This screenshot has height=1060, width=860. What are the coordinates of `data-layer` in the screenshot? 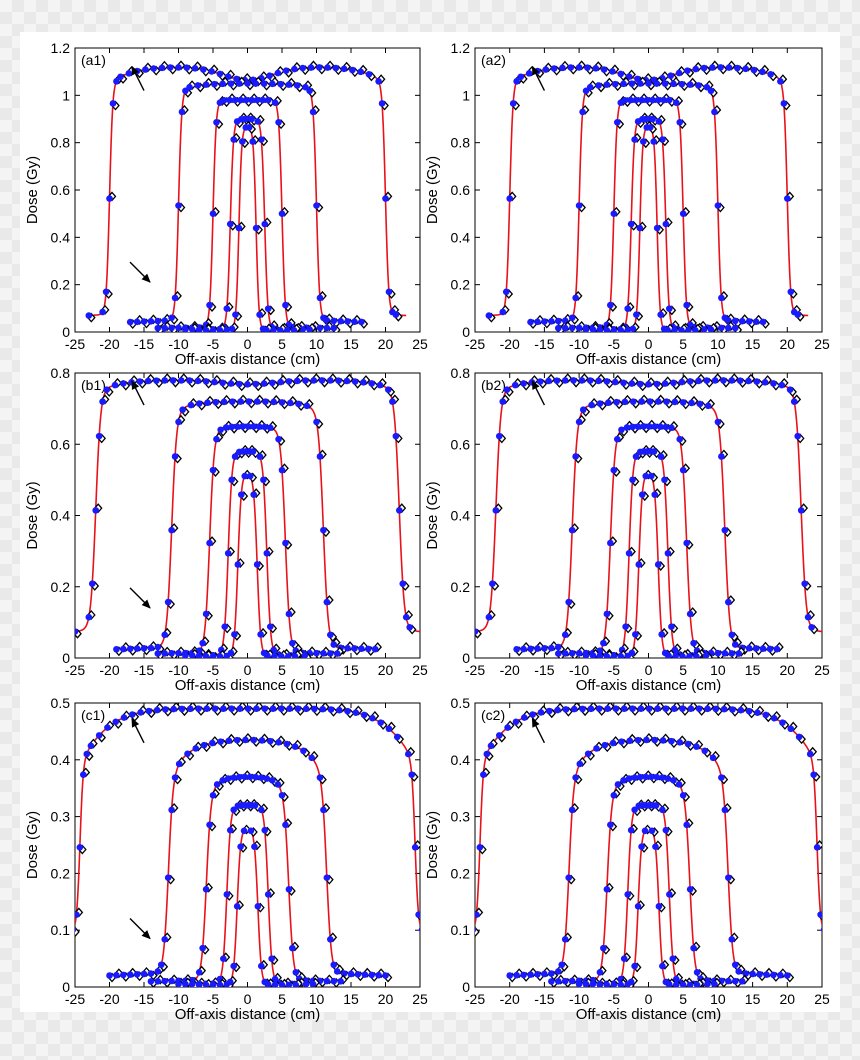 It's located at (648, 515).